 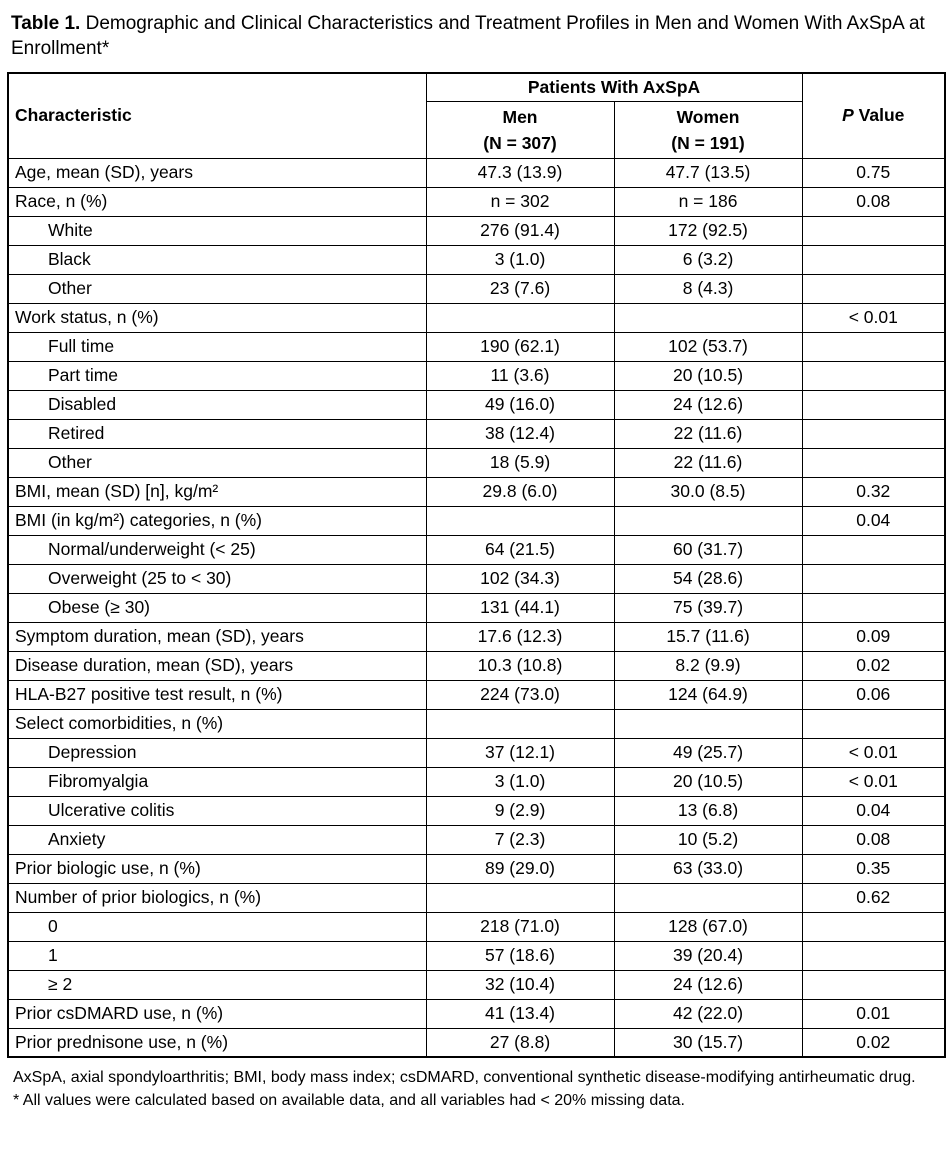 What do you see at coordinates (708, 694) in the screenshot?
I see `cell-women: 124 (64.9)` at bounding box center [708, 694].